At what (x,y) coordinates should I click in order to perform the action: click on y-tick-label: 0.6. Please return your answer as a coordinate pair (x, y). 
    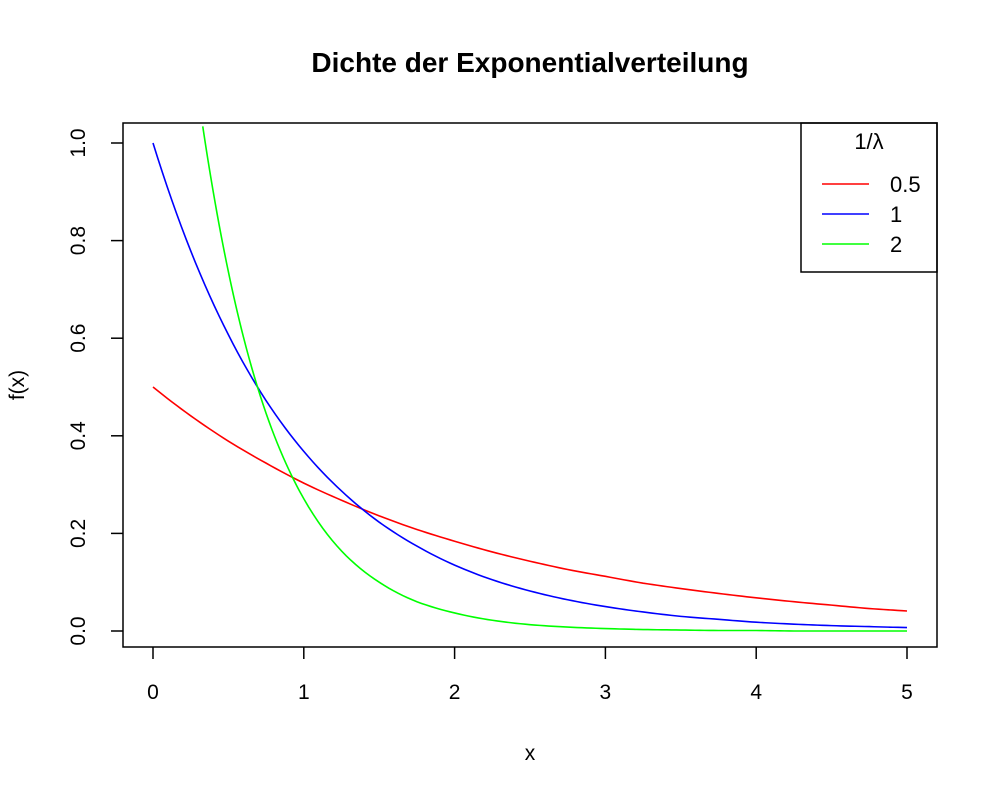
    Looking at the image, I should click on (78, 338).